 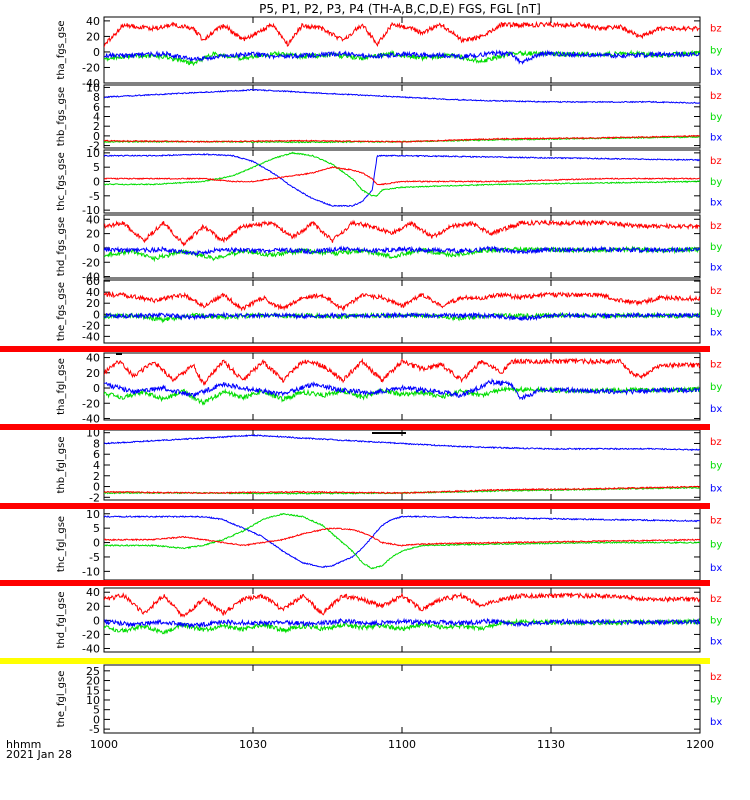 What do you see at coordinates (96, 117) in the screenshot?
I see `y-tick-label: 4` at bounding box center [96, 117].